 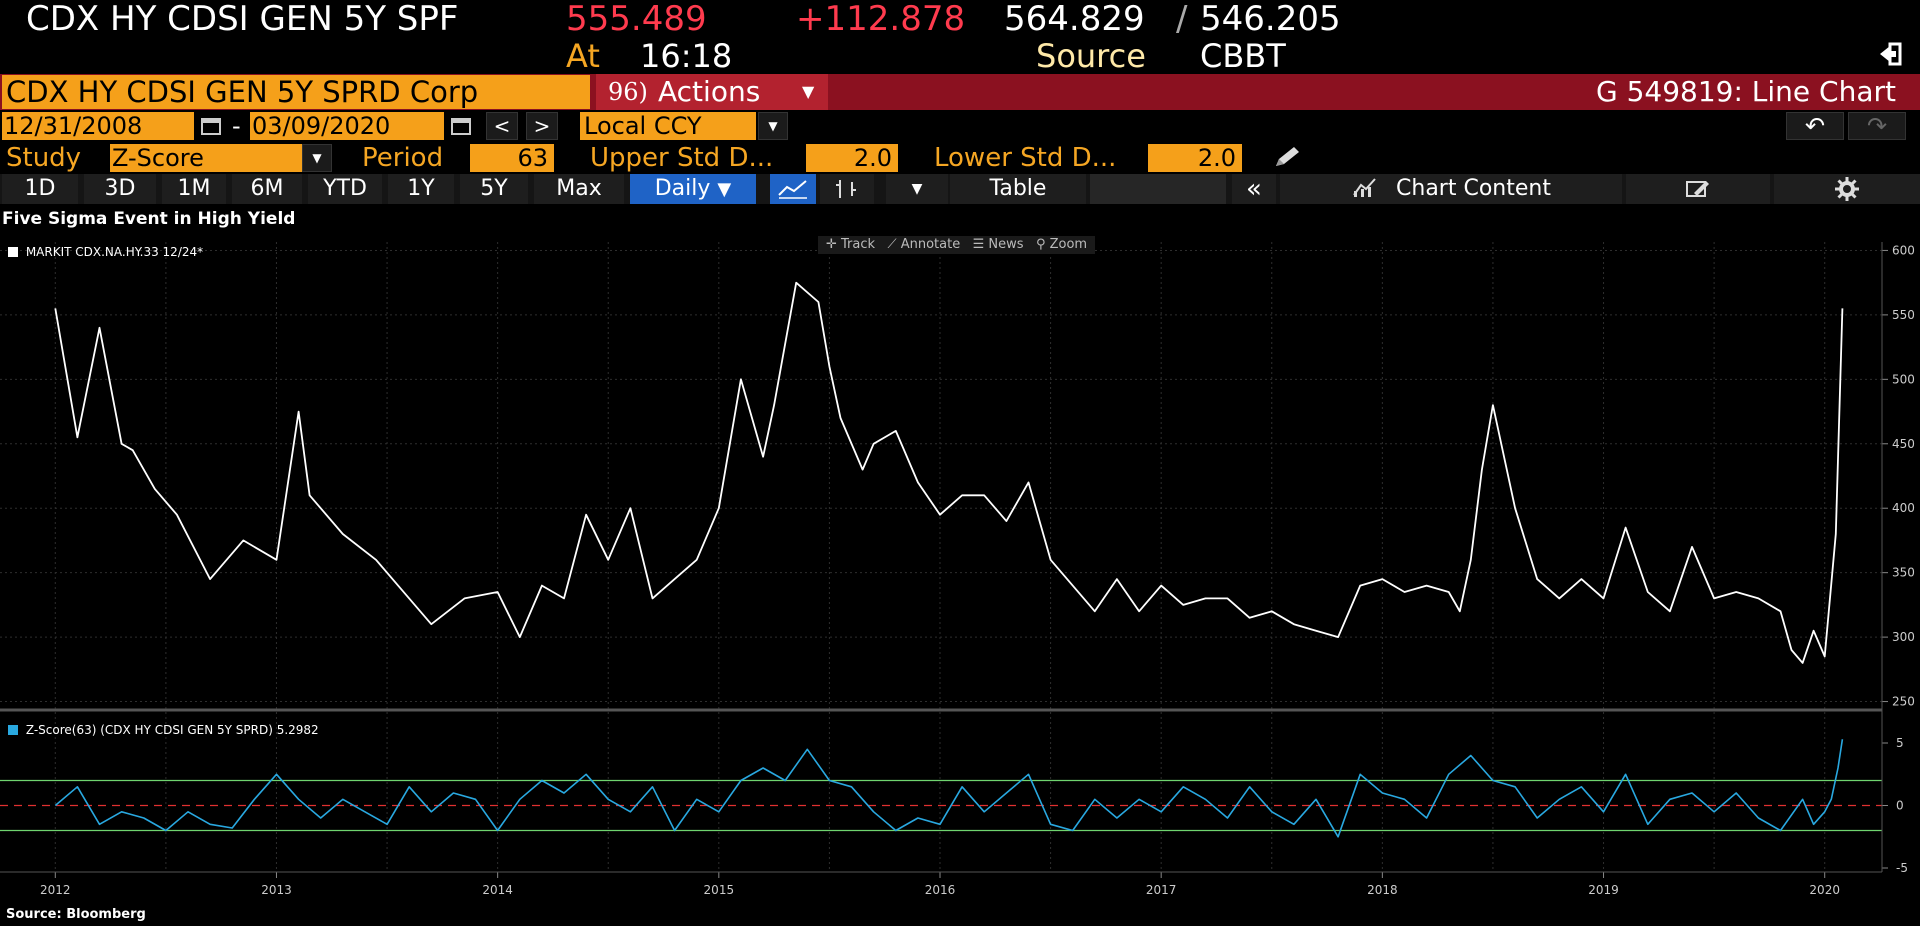 I want to click on y-tick-label: 450, so click(x=1903, y=444).